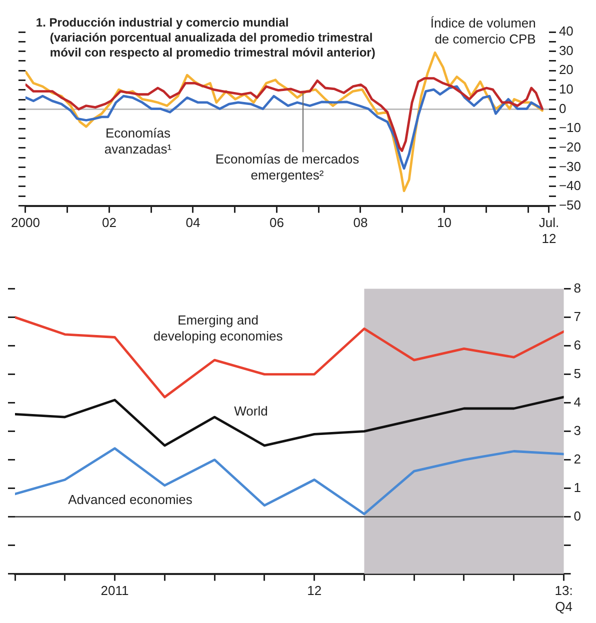  What do you see at coordinates (549, 230) in the screenshot?
I see `x-tick-label: Jul. 12` at bounding box center [549, 230].